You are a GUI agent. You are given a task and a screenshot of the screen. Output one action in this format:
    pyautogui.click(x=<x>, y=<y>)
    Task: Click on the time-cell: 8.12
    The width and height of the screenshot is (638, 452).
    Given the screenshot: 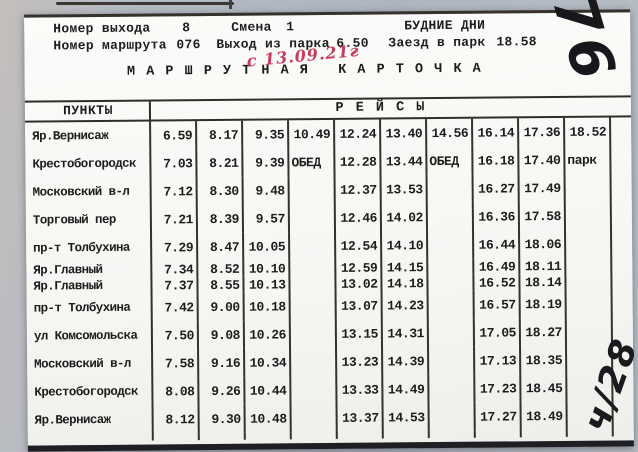 What is the action you would take?
    pyautogui.click(x=176, y=419)
    